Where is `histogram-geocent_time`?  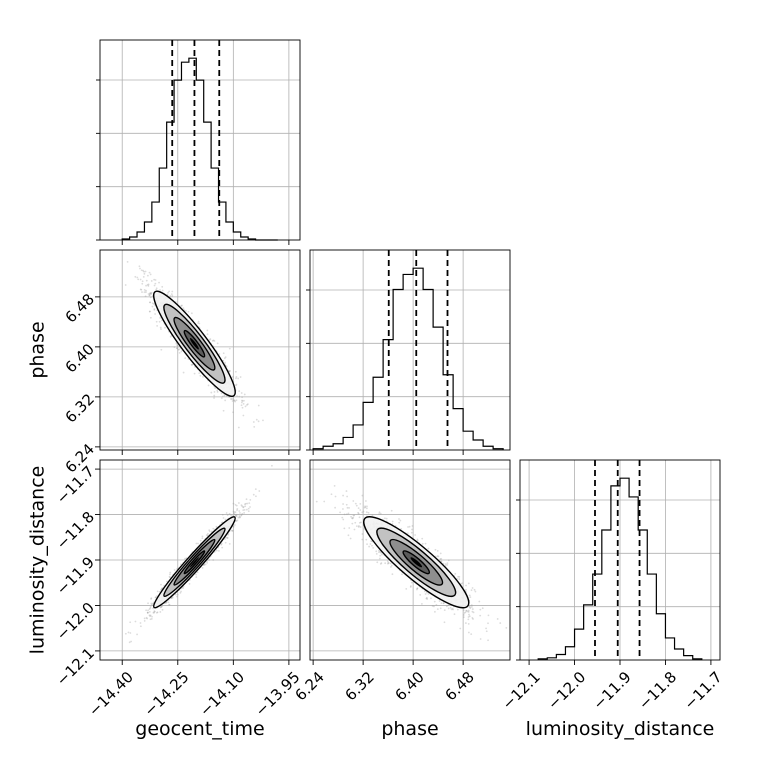
histogram-geocent_time is located at coordinates (199, 149).